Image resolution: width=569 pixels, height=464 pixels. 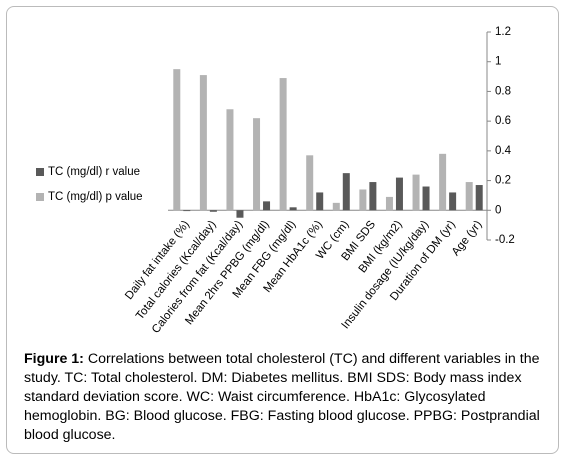 I want to click on legend-label: TC (mg/dl) p value, so click(x=95, y=197).